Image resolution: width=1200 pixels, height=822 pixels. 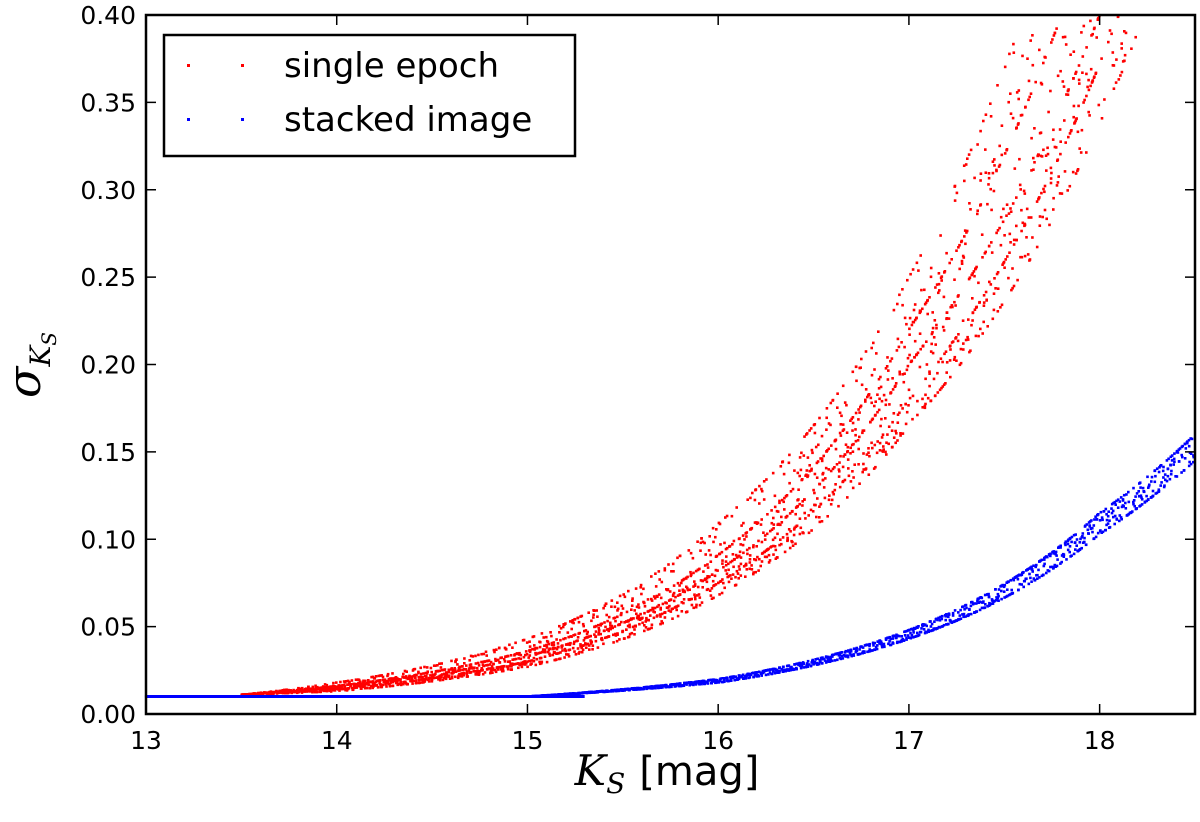 I want to click on y-tick-label: 0.25, so click(x=108, y=277).